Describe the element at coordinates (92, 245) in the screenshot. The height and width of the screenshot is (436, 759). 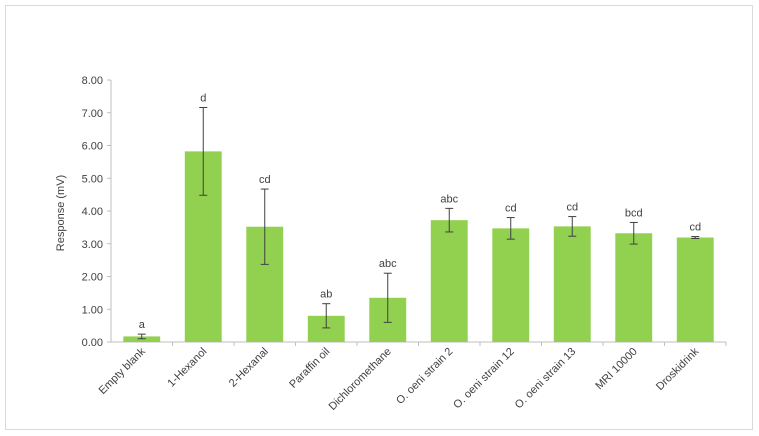
I see `y-tick-label: 3.00` at that location.